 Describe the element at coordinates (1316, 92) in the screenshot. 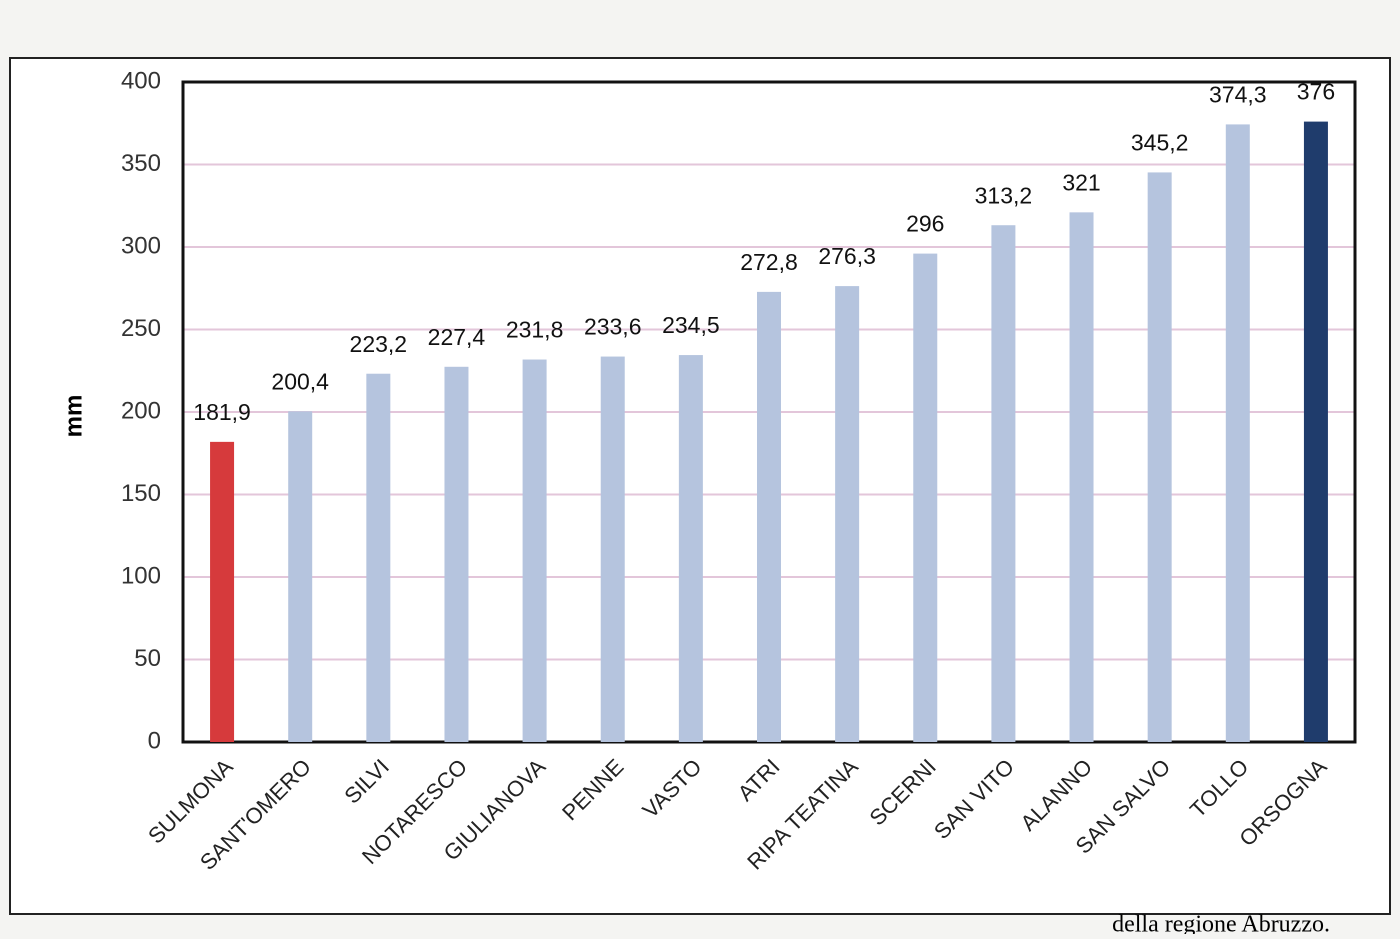

I see `value-label: 376` at that location.